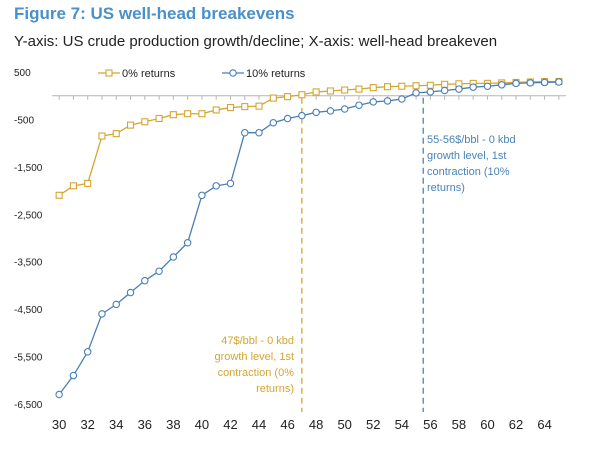  What do you see at coordinates (154, 13) in the screenshot?
I see `chart-title: Figure 7: US well-head breakevens` at bounding box center [154, 13].